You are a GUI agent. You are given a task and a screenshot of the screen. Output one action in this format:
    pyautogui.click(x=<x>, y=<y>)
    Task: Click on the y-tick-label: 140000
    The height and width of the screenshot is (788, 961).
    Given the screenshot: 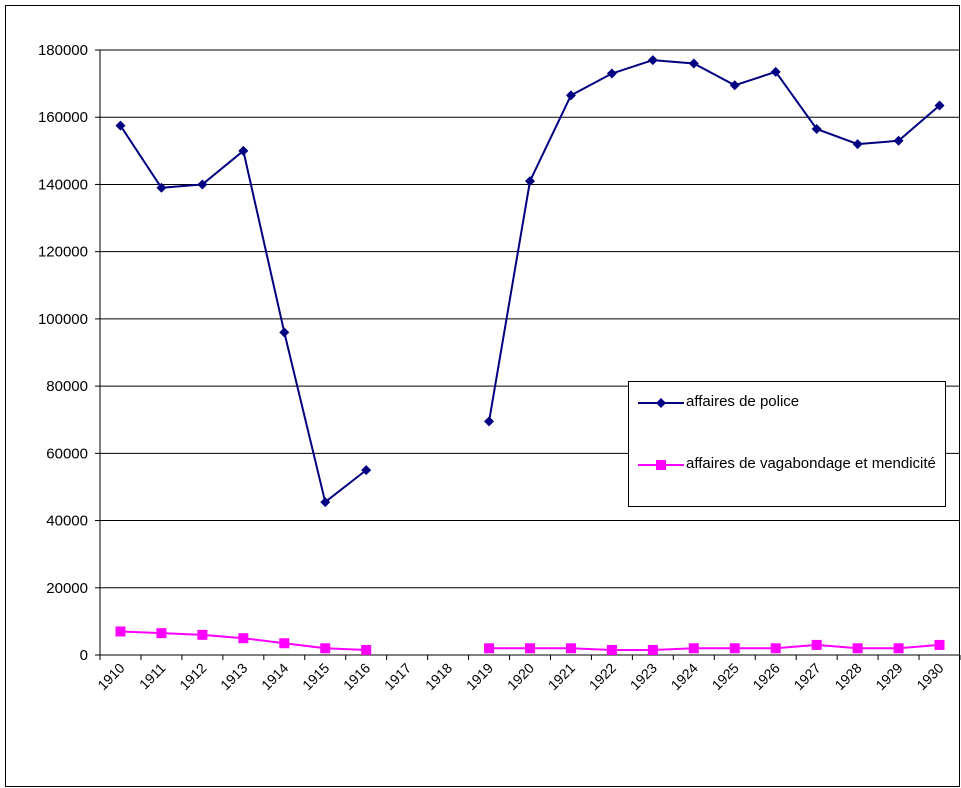 What is the action you would take?
    pyautogui.click(x=63, y=184)
    